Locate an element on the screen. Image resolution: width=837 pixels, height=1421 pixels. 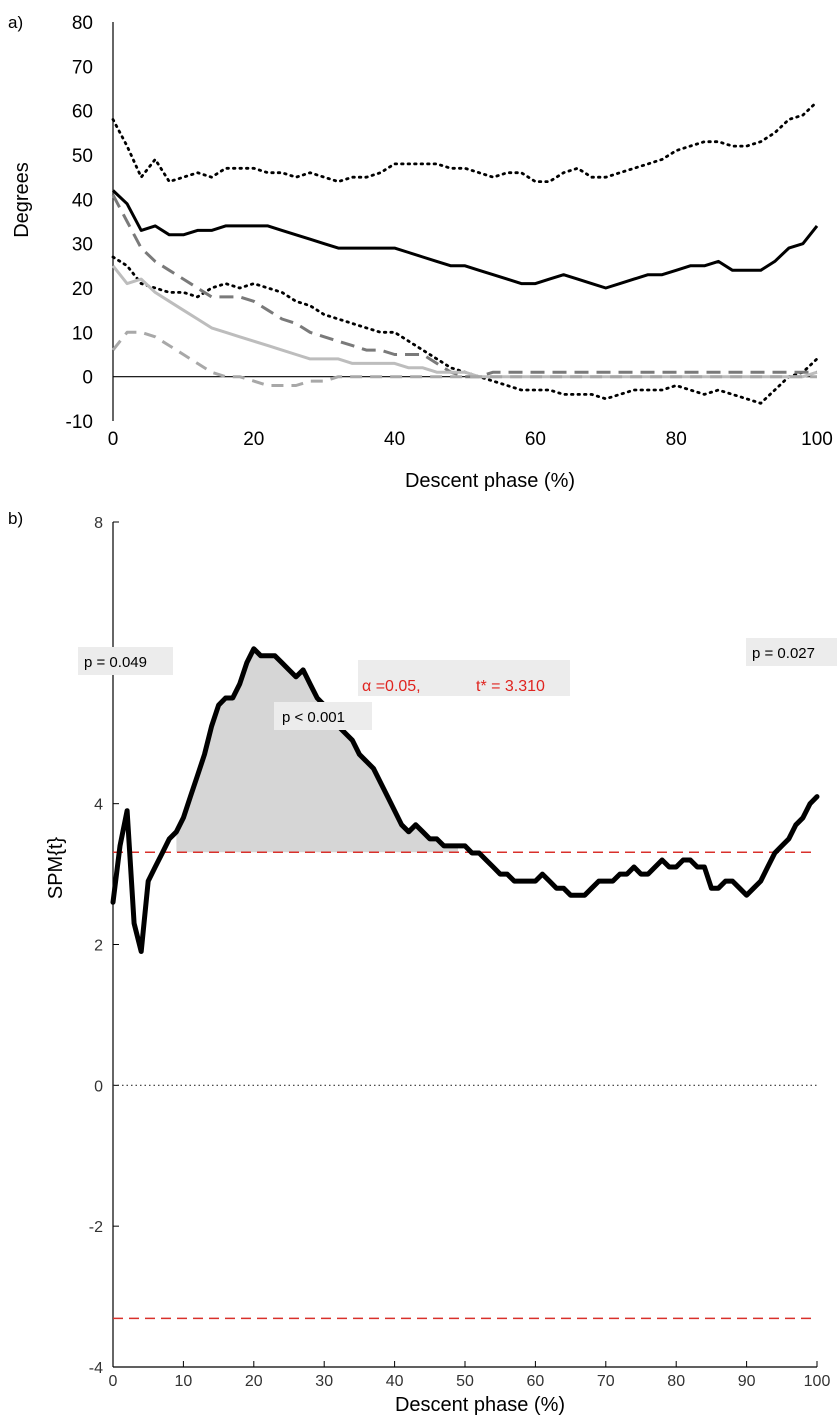
panel-a-ytick-label: 70 is located at coordinates (82, 67).